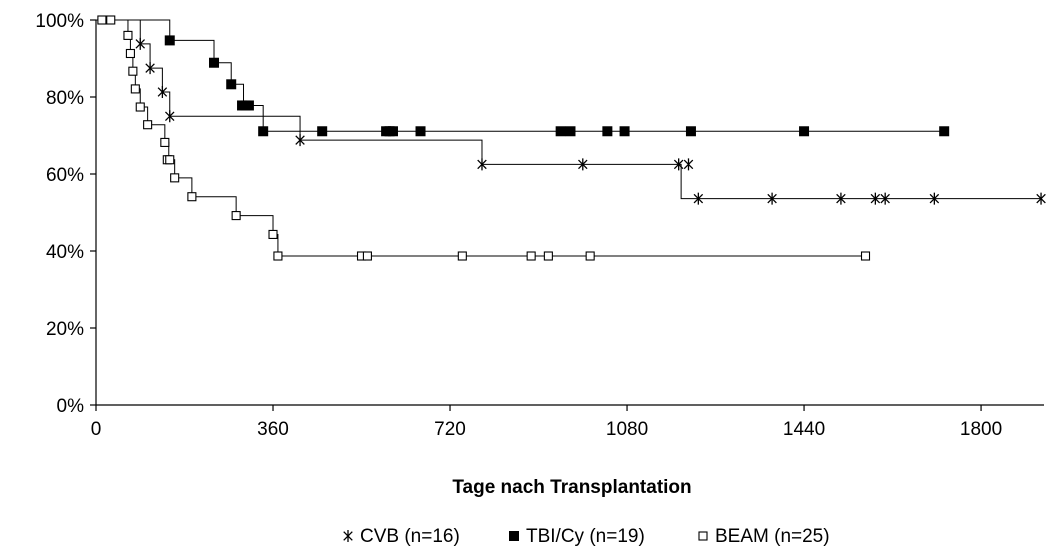  I want to click on x-tick-label: 1800, so click(981, 429).